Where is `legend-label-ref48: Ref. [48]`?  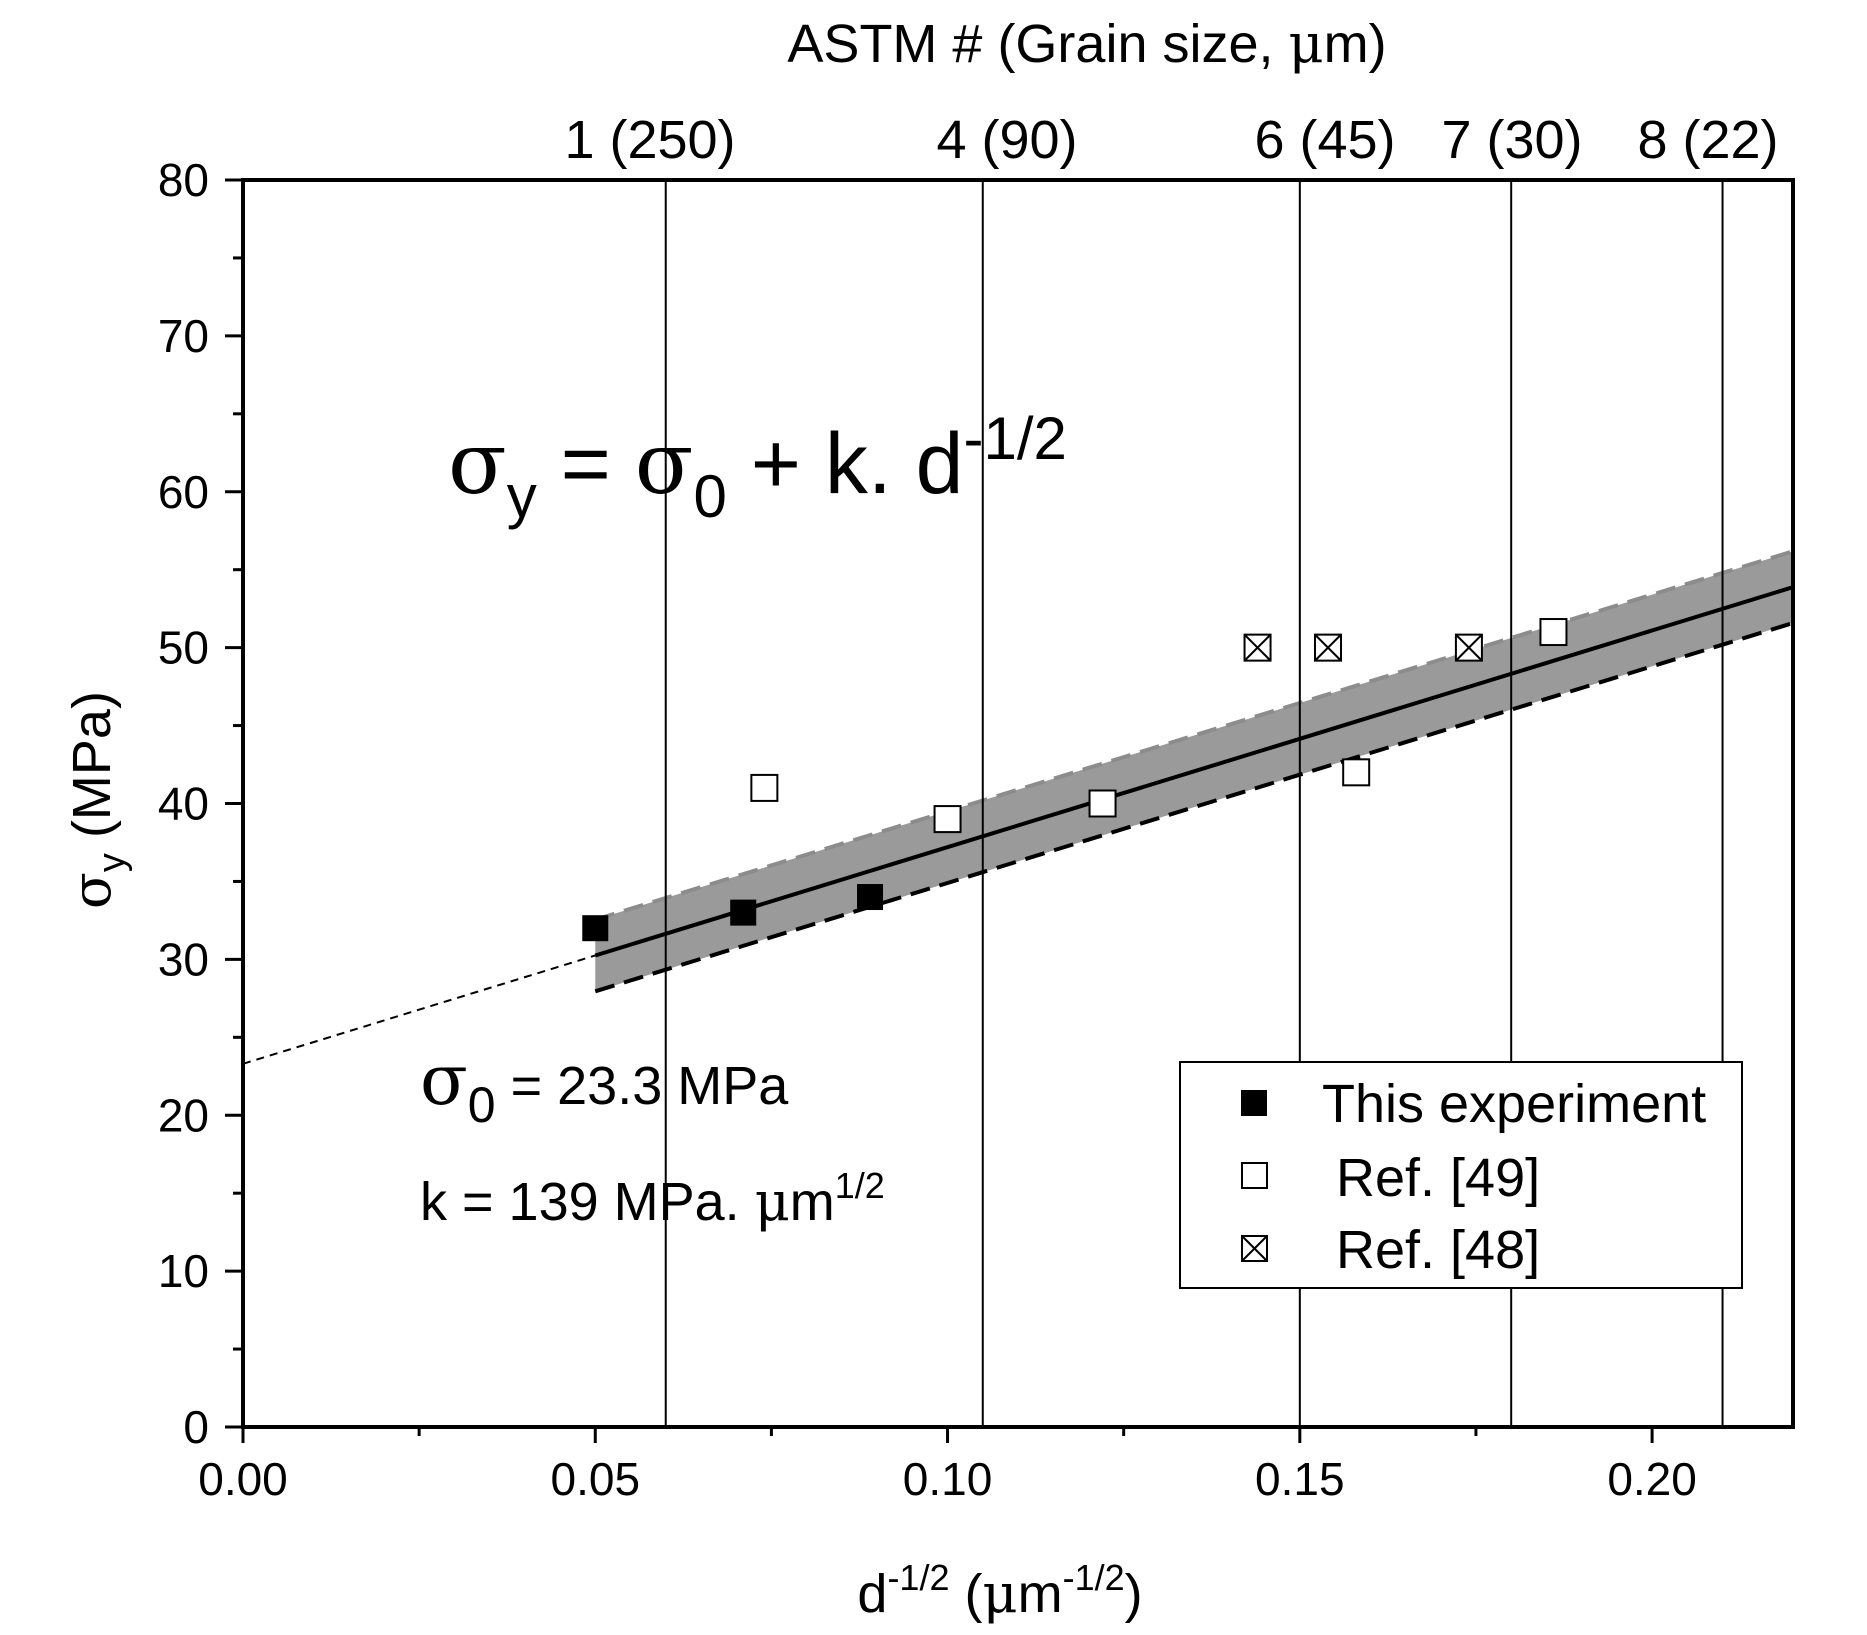
legend-label-ref48: Ref. [48] is located at coordinates (1438, 1250).